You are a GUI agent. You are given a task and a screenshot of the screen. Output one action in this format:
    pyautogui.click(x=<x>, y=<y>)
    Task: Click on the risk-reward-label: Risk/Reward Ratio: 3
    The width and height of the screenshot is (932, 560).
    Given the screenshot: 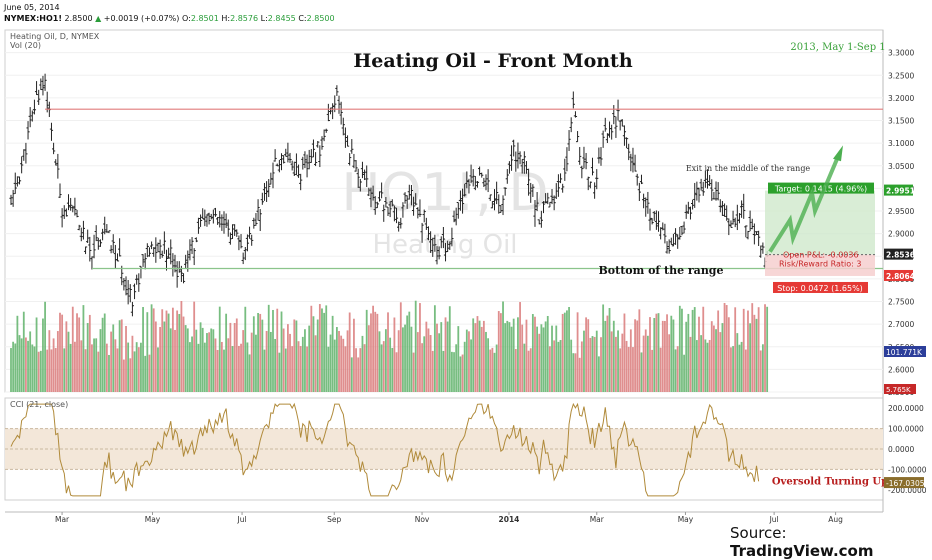 What is the action you would take?
    pyautogui.click(x=820, y=264)
    